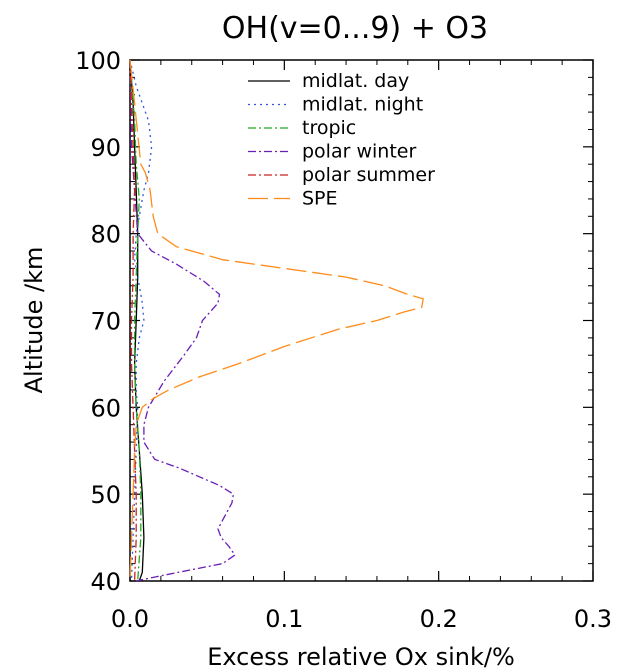 This screenshot has width=619, height=672. Describe the element at coordinates (98, 61) in the screenshot. I see `y-tick-label: 100` at that location.